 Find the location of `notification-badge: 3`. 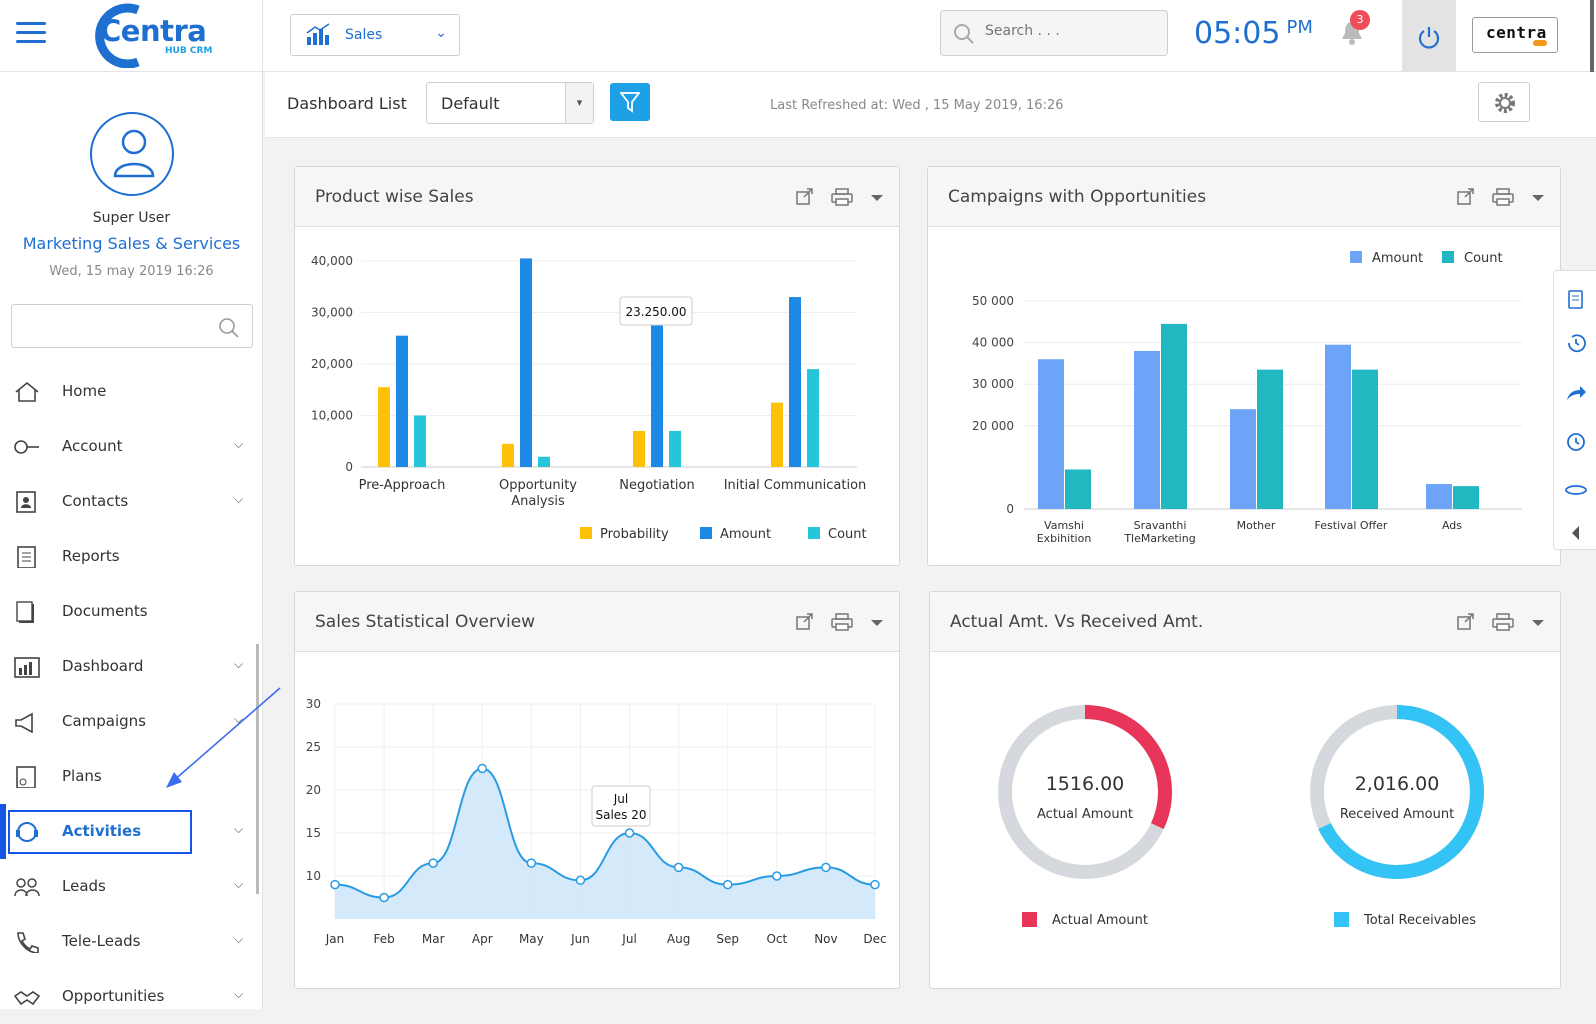

notification-badge: 3 is located at coordinates (1360, 20).